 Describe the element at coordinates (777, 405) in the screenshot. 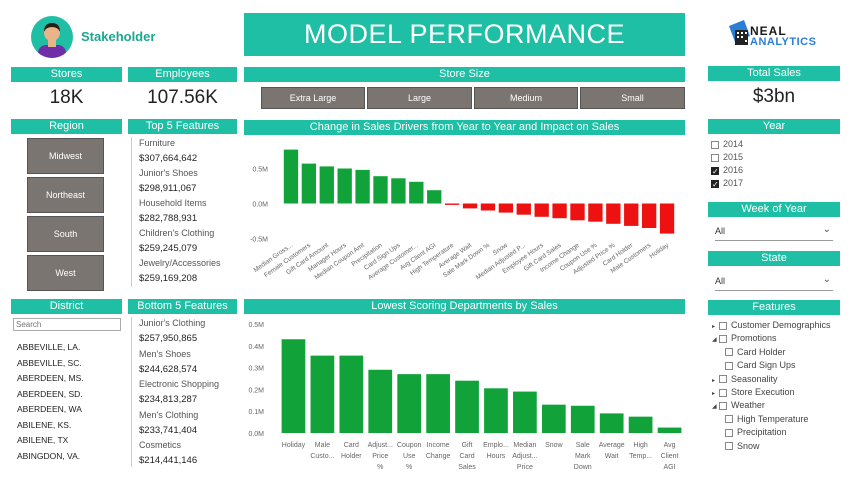

I see `features-tree-item: ◢ Weather` at that location.